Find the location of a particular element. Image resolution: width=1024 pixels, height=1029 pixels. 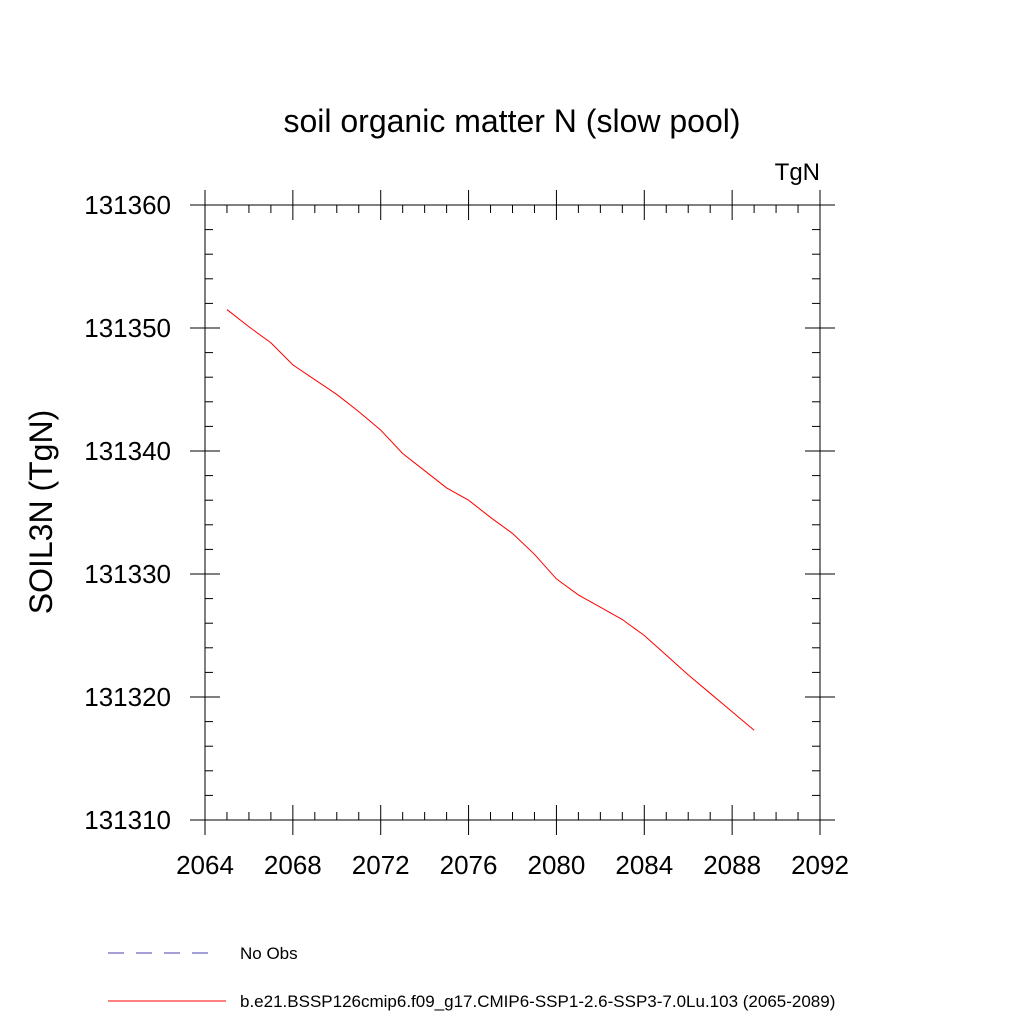

units-label: TgN is located at coordinates (797, 172).